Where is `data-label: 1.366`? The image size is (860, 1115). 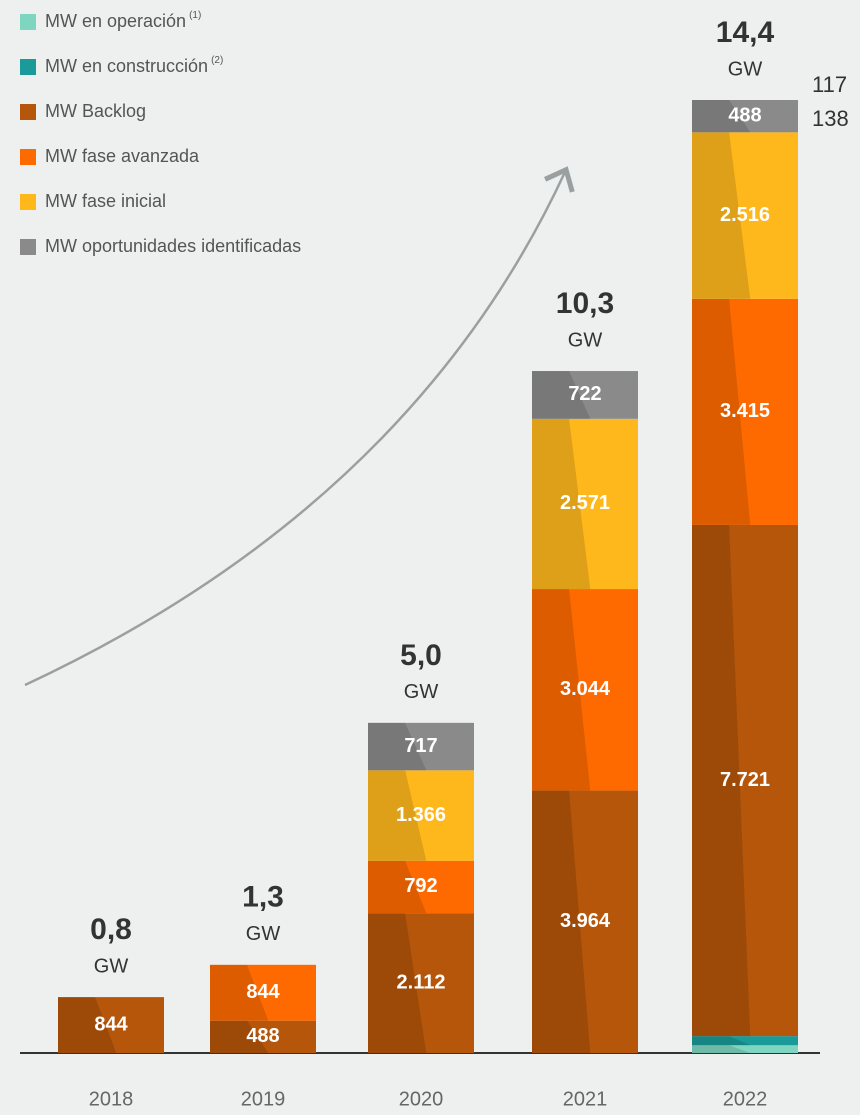 data-label: 1.366 is located at coordinates (421, 815).